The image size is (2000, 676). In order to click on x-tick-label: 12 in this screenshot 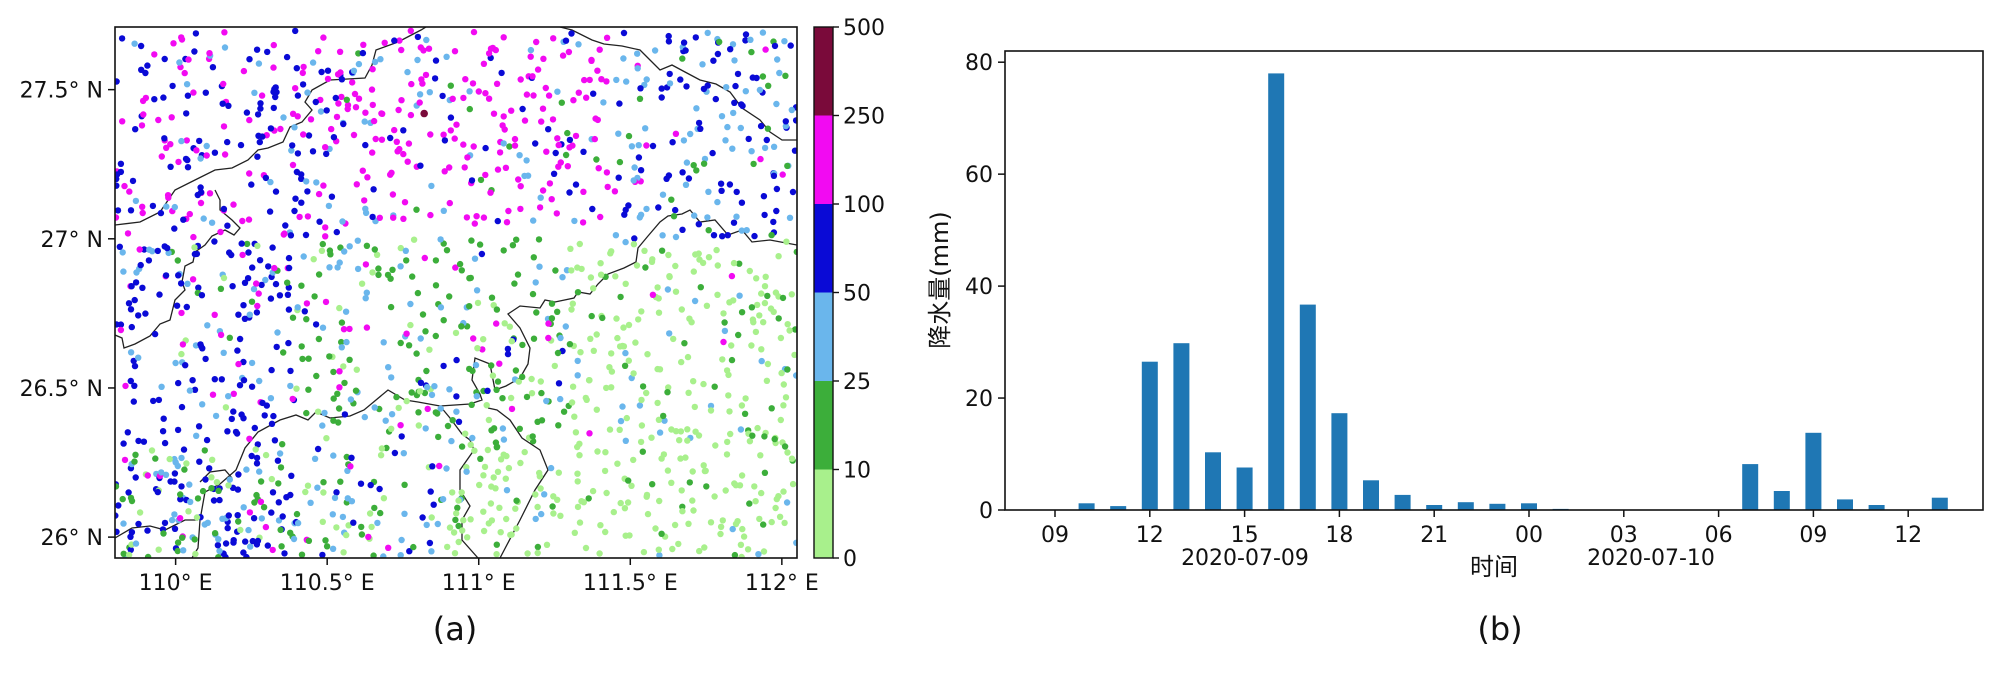, I will do `click(1908, 535)`.